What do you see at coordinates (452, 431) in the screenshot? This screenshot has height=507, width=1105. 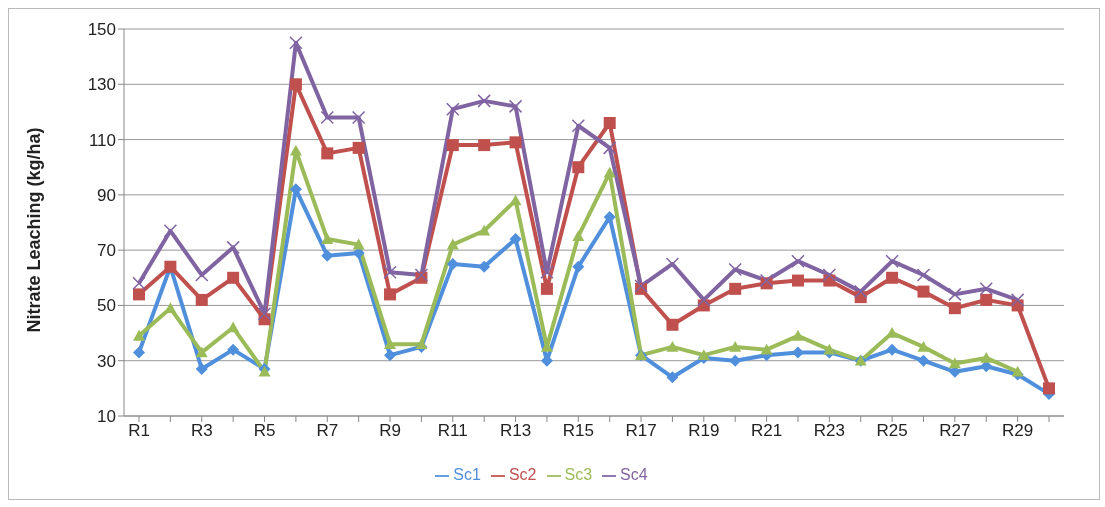 I see `x-tick-label: R11` at bounding box center [452, 431].